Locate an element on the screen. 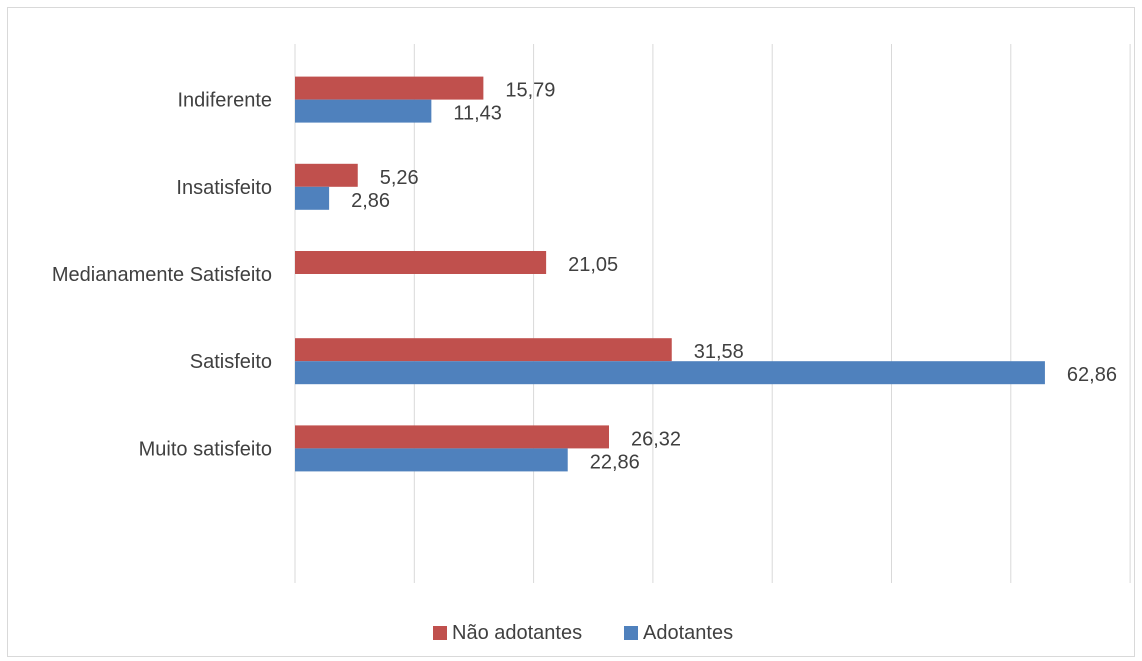 This screenshot has width=1142, height=661. data-label: 22,86 is located at coordinates (615, 462).